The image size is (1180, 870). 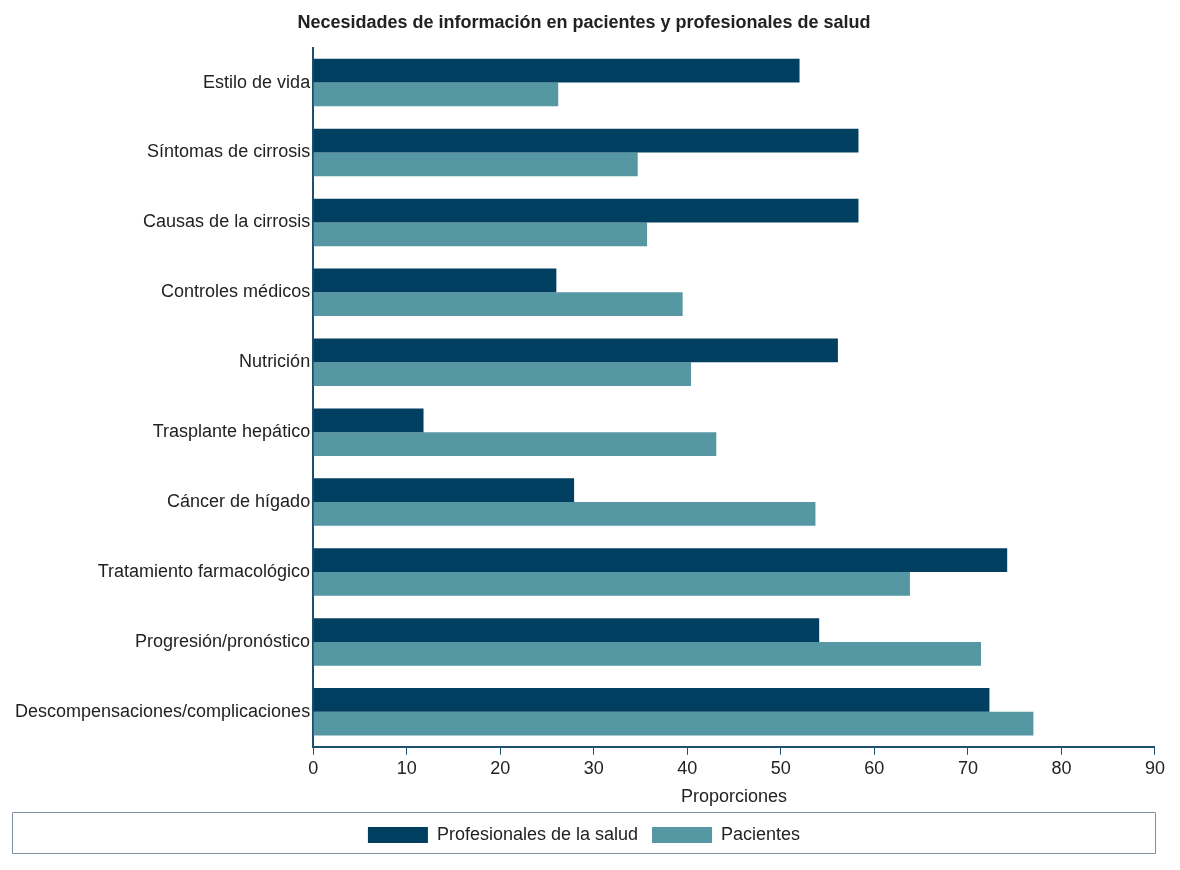 I want to click on legend-label: Profesionales de la salud, so click(x=537, y=833).